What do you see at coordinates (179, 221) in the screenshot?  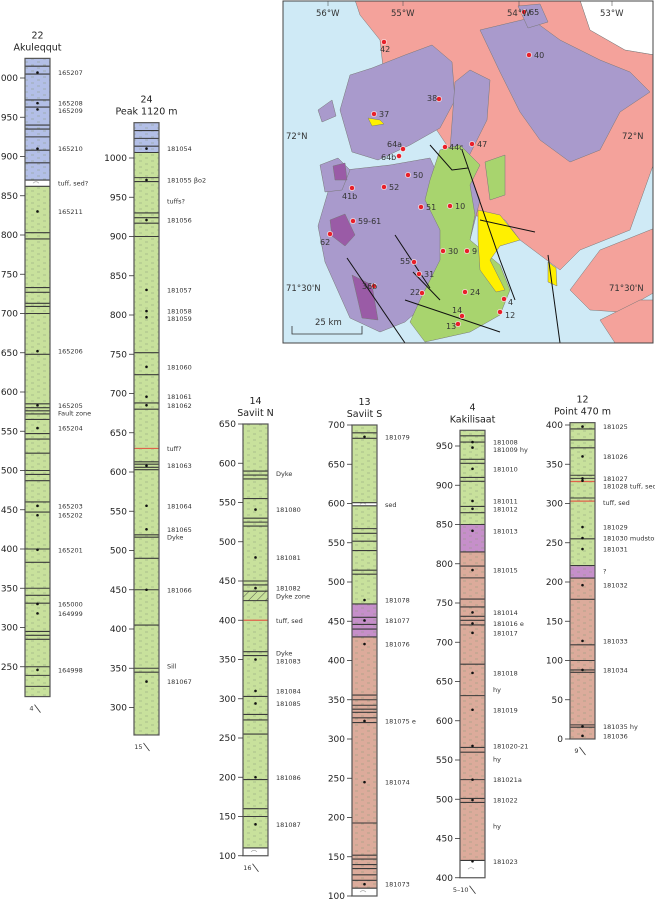 I see `sample-label: 181056` at bounding box center [179, 221].